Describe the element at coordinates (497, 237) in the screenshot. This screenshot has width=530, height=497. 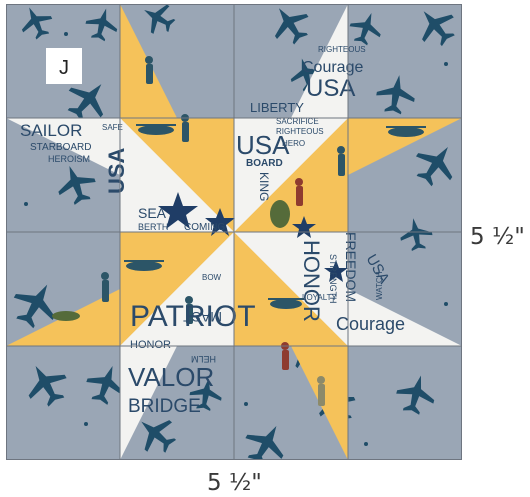
I see `dimension-height: 5 ½"` at that location.